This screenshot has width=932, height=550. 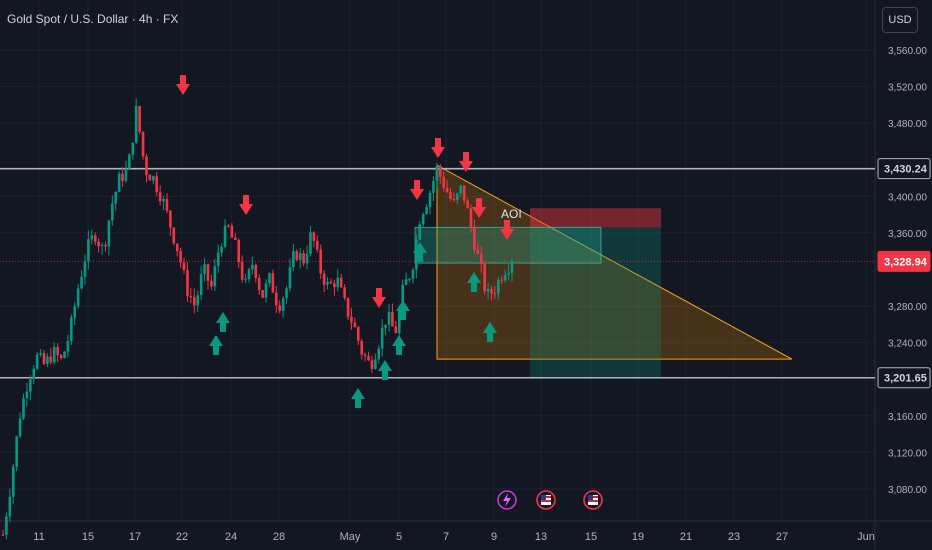 What do you see at coordinates (595, 218) in the screenshot?
I see `stop-zone` at bounding box center [595, 218].